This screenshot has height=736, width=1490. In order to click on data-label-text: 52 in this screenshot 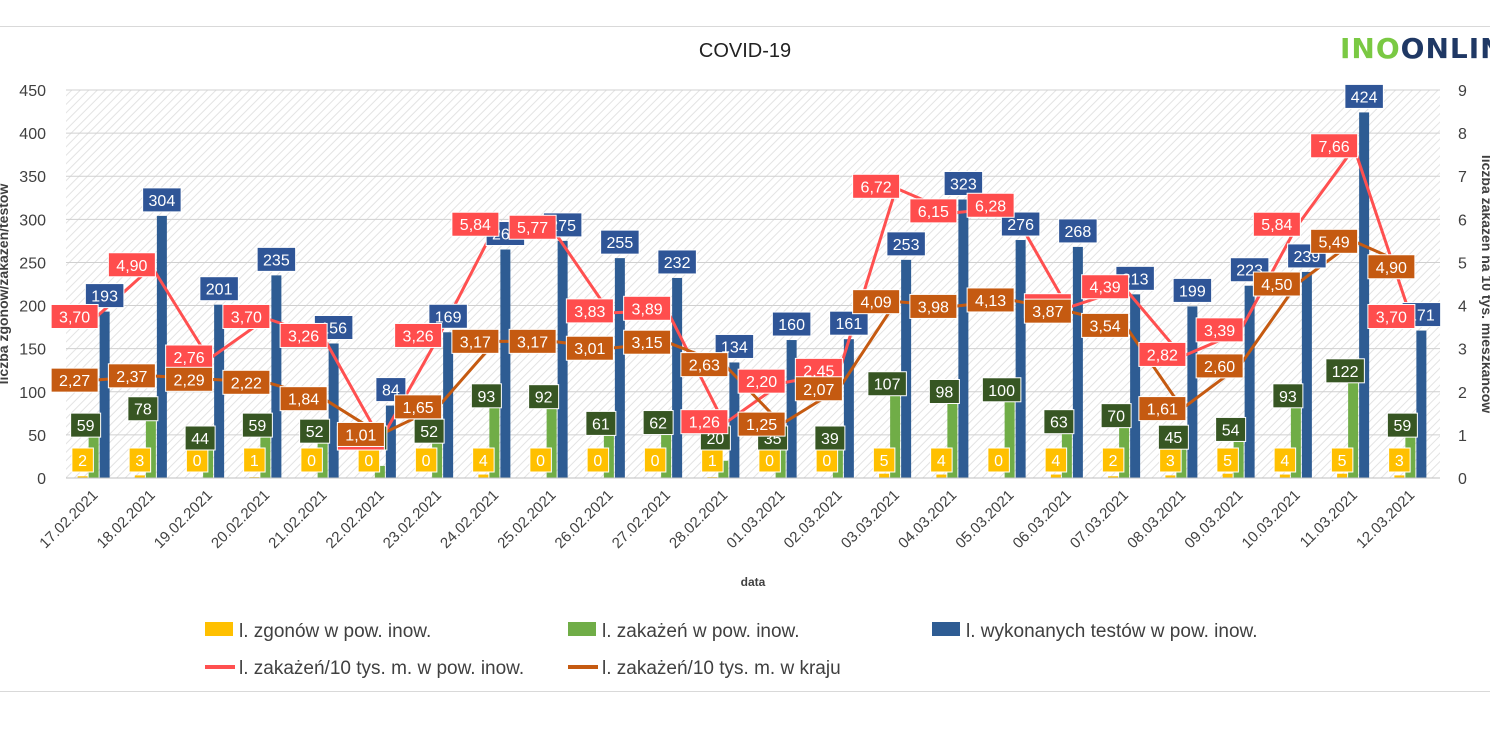, I will do `click(429, 432)`.